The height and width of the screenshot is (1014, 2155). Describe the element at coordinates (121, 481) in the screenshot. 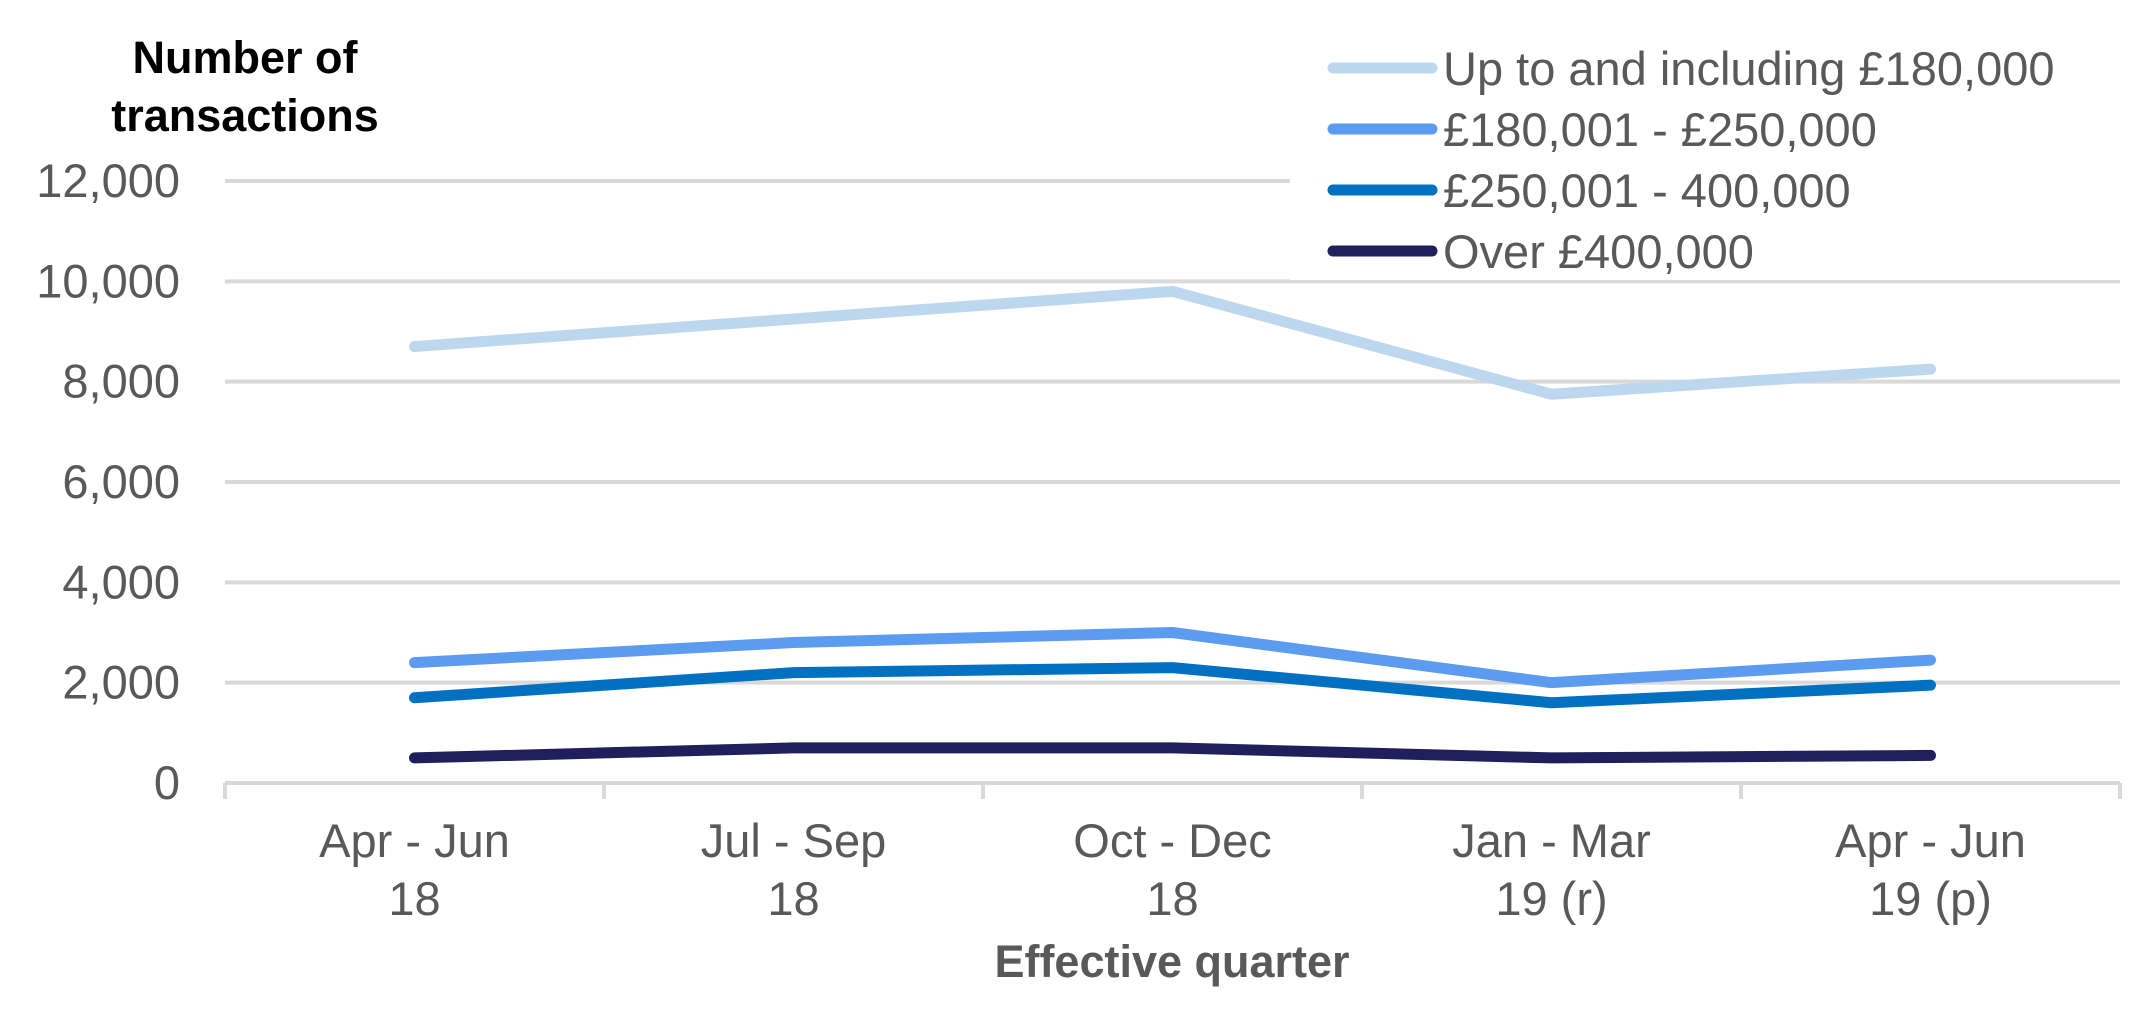

I see `y-tick-label: 6,000` at that location.